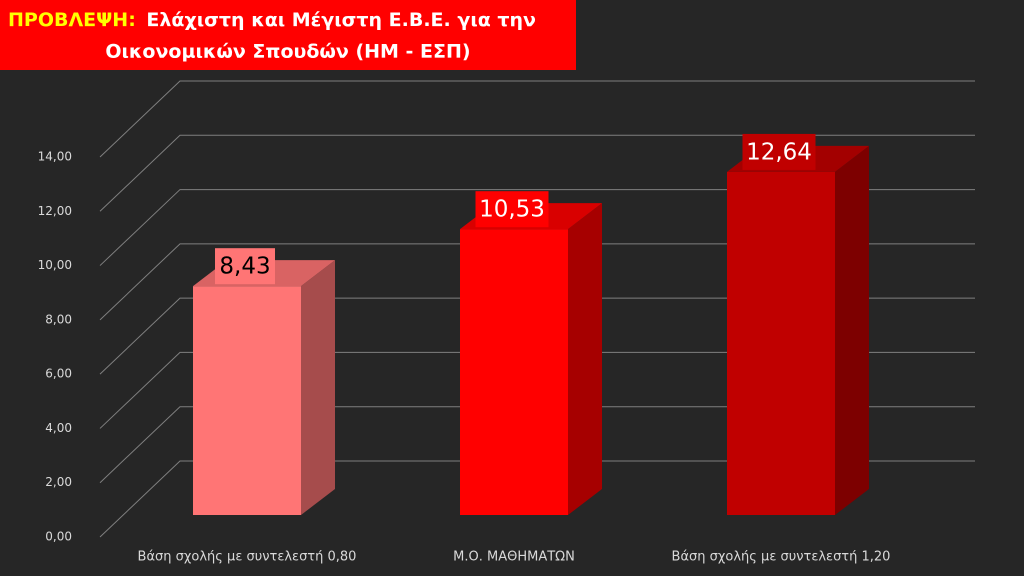 The height and width of the screenshot is (576, 1024). What do you see at coordinates (288, 35) in the screenshot?
I see `title-box` at bounding box center [288, 35].